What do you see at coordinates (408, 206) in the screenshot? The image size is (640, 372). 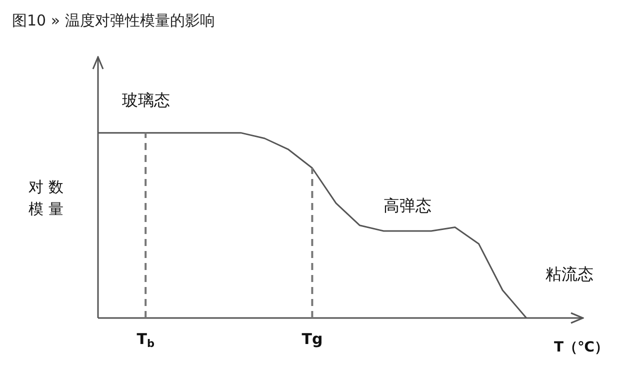 I see `annotation: 高弹态` at bounding box center [408, 206].